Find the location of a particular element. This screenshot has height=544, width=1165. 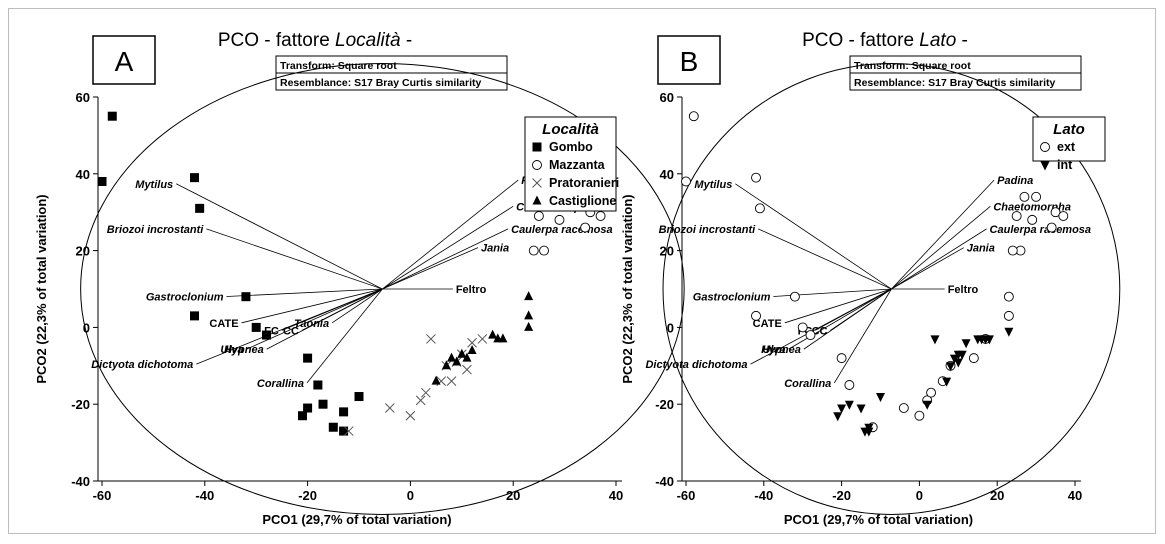

chart-title: PCO - fattore Località - is located at coordinates (315, 40).